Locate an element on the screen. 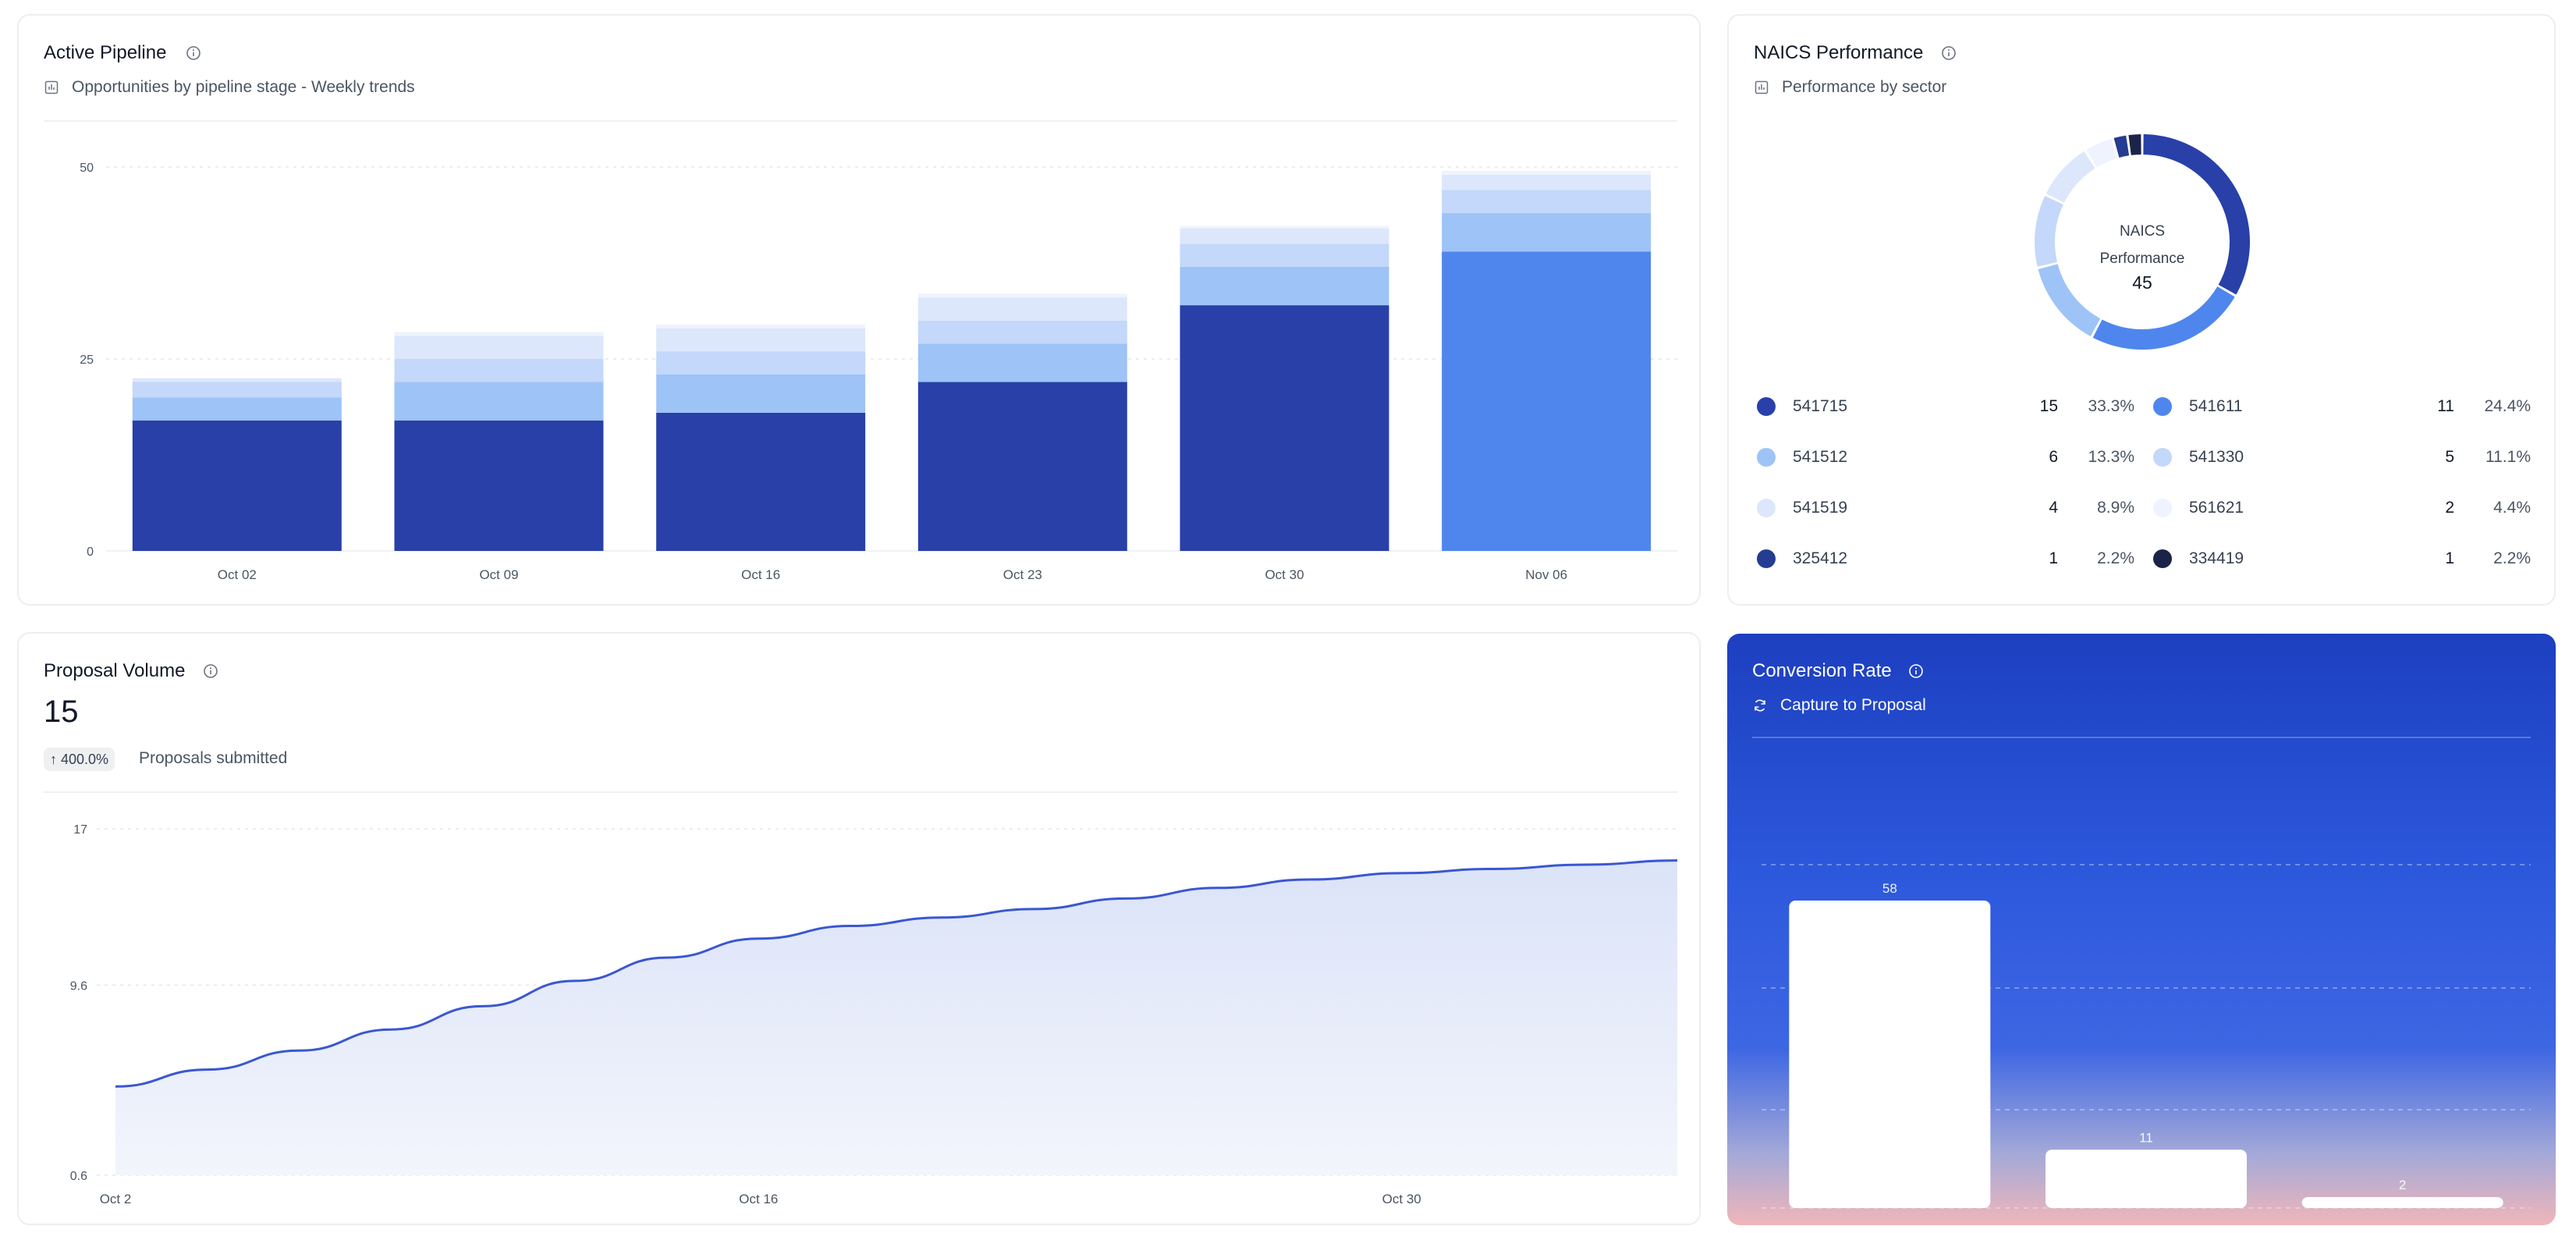  bar-value-label: 2 is located at coordinates (2402, 1185).